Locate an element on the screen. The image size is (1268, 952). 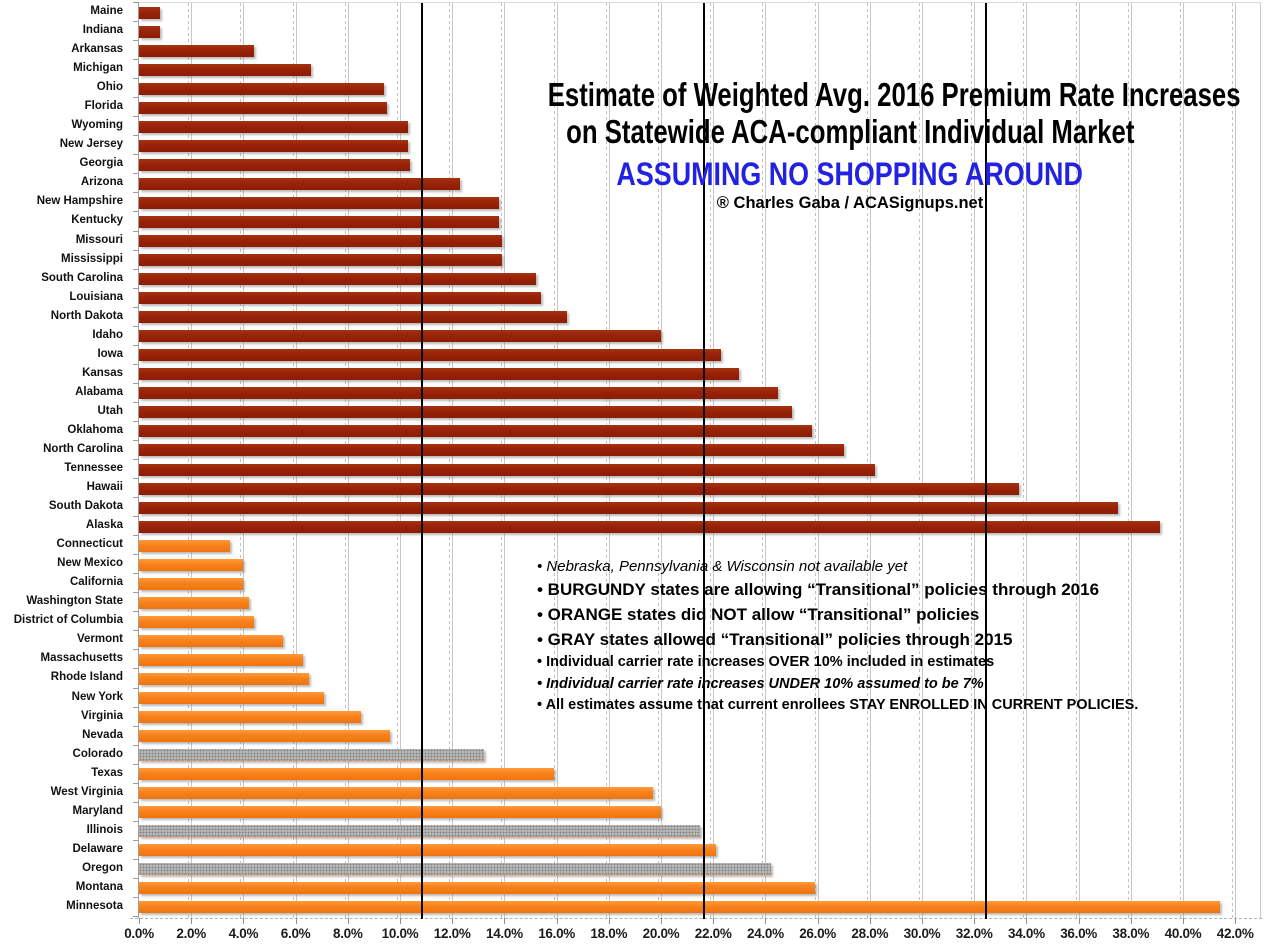
x-tick-label: 36.0% is located at coordinates (1078, 933).